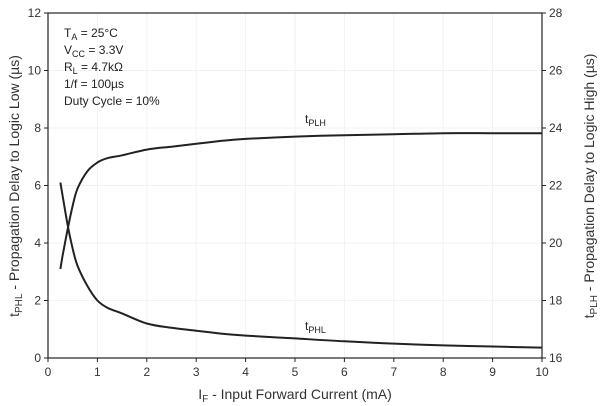 The width and height of the screenshot is (605, 406). Describe the element at coordinates (37, 128) in the screenshot. I see `y-left-tick-label: 8` at that location.